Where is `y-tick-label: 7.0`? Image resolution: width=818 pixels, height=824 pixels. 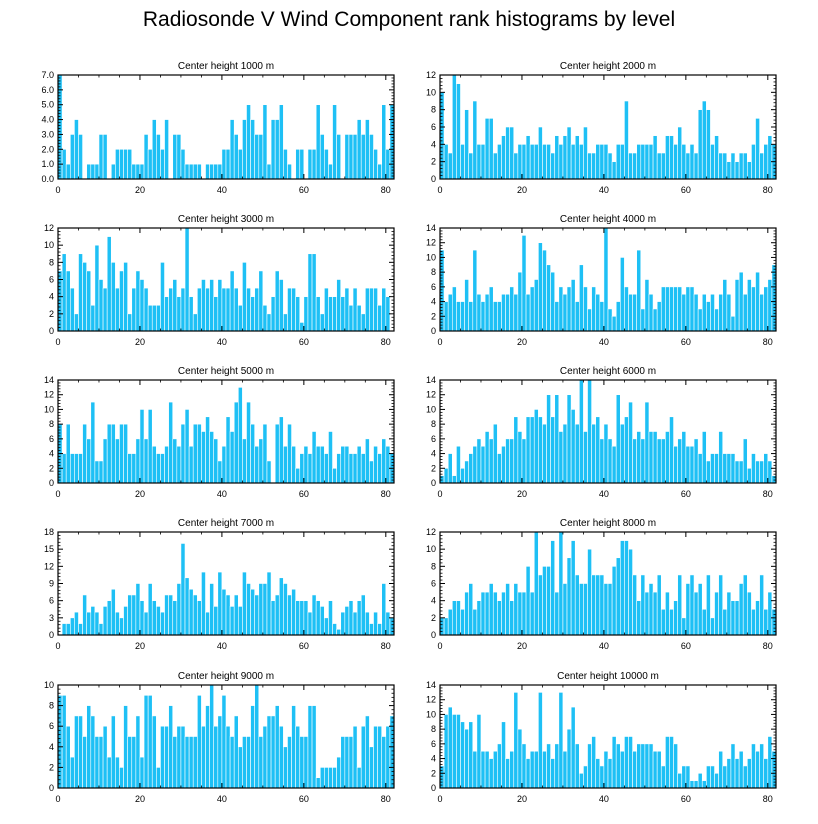 y-tick-label: 7.0 is located at coordinates (47, 75).